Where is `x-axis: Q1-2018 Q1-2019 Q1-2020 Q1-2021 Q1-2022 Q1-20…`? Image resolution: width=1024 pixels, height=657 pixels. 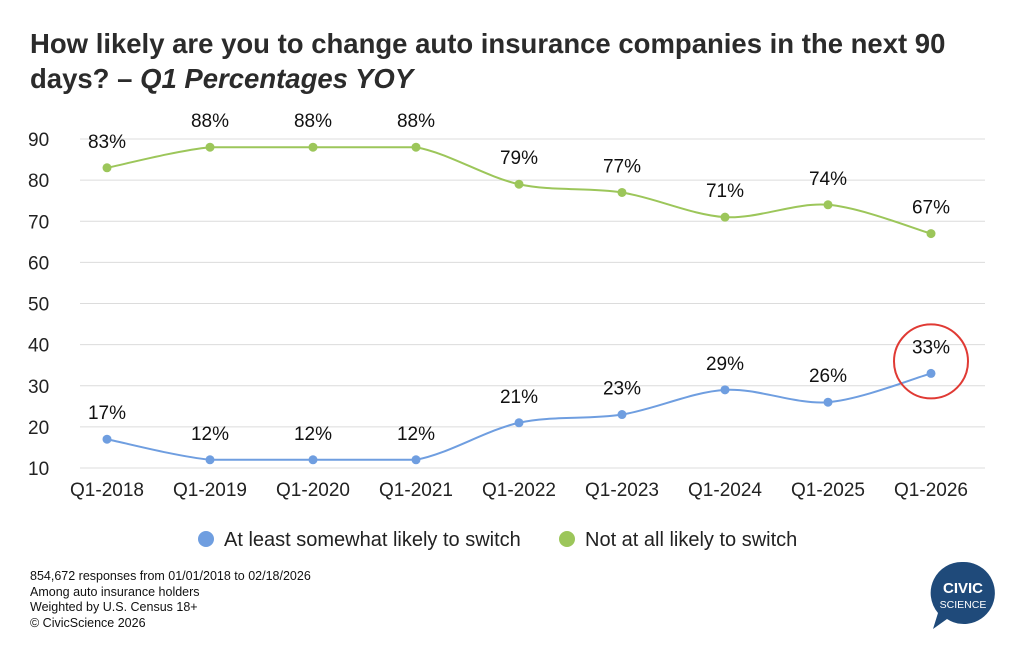 x-axis: Q1-2018 Q1-2019 Q1-2020 Q1-2021 Q1-2022 Q1-20… is located at coordinates (519, 490).